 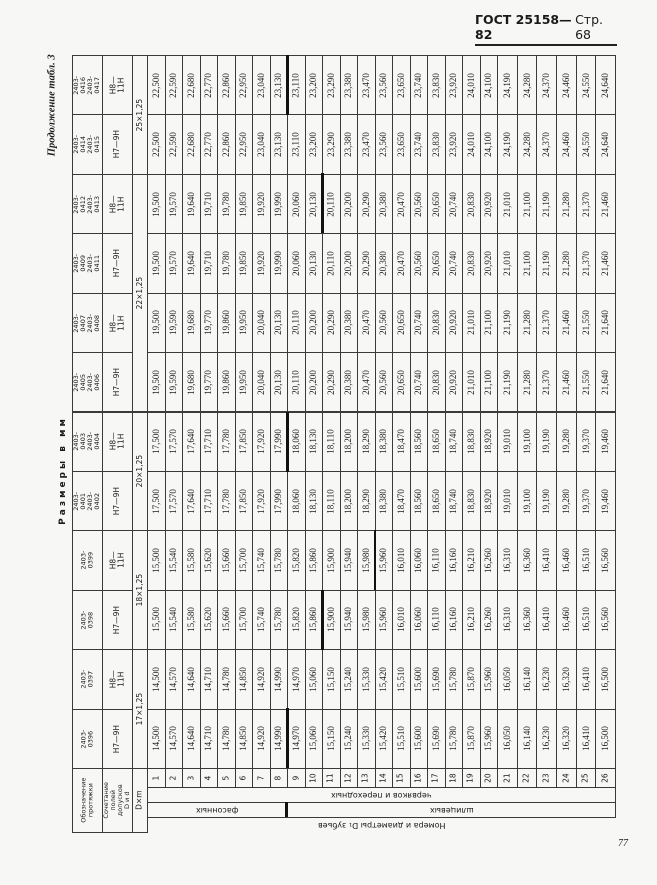 What do you see at coordinates (331, 204) in the screenshot?
I see `table-cell: 20,110` at bounding box center [331, 204].